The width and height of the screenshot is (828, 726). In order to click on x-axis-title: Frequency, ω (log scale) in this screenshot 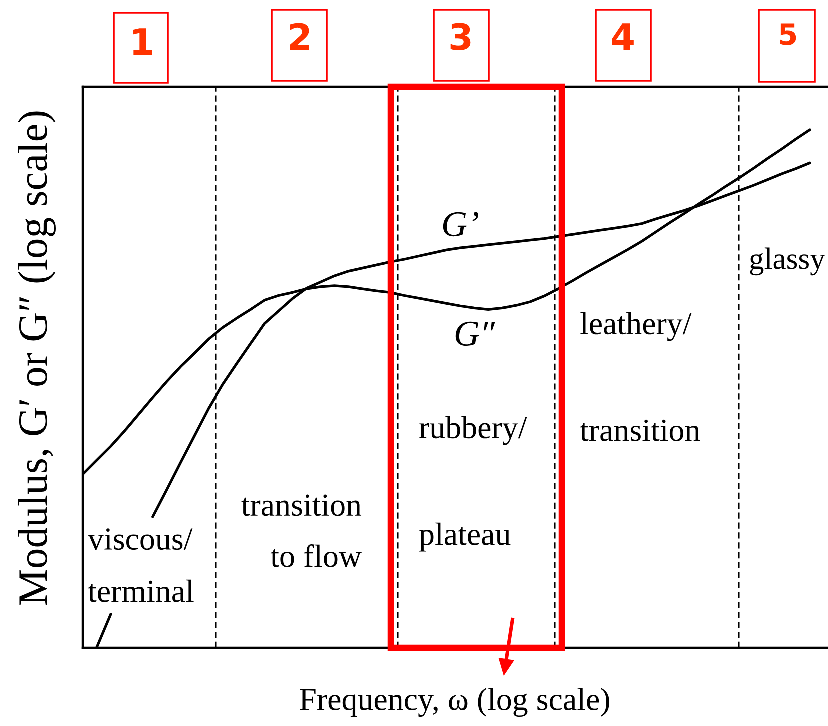, I will do `click(455, 703)`.